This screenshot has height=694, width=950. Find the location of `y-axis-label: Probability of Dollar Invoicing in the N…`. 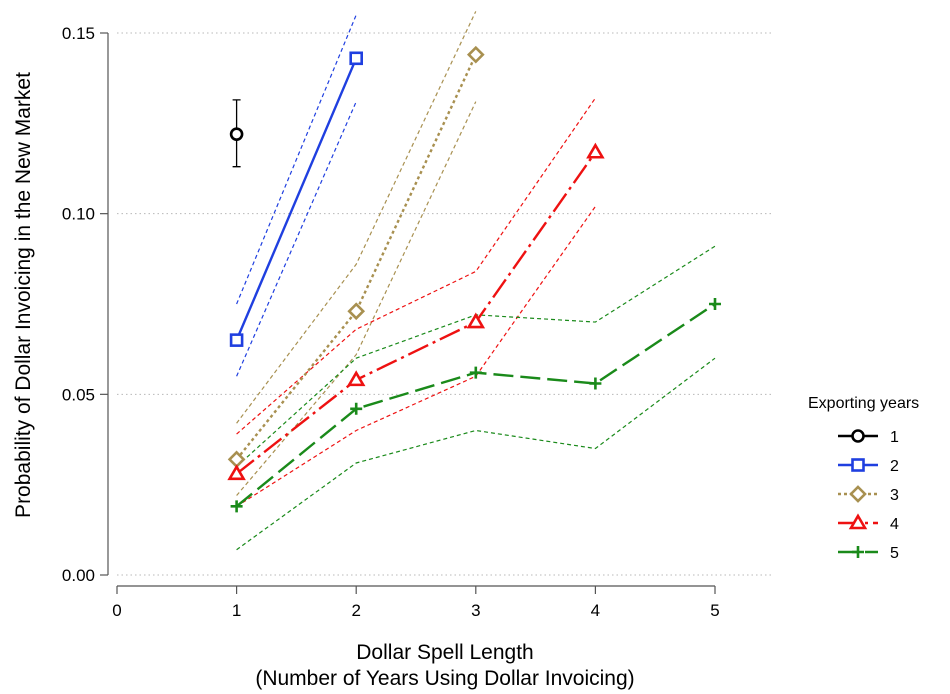

y-axis-label: Probability of Dollar Invoicing in the N… is located at coordinates (23, 295).